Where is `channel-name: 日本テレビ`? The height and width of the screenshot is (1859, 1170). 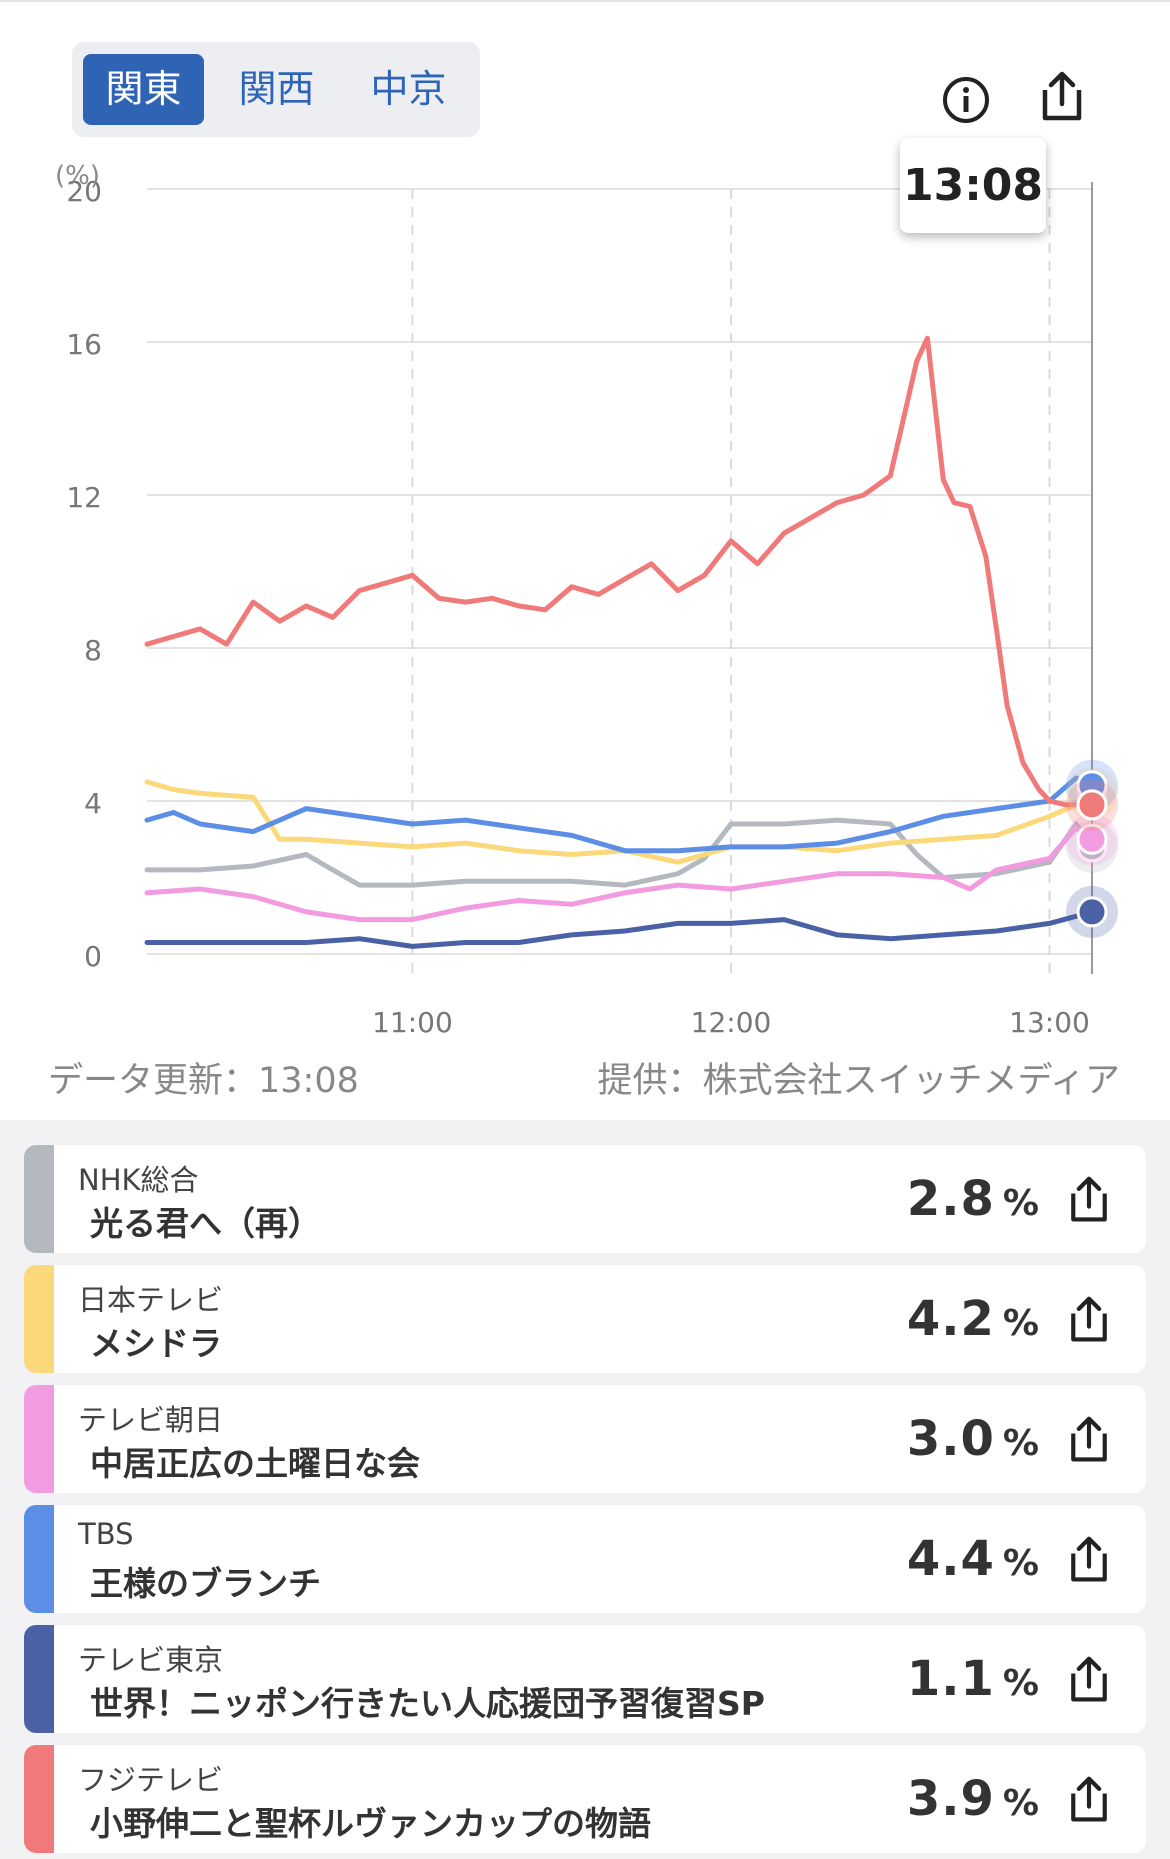
channel-name: 日本テレビ is located at coordinates (151, 1300).